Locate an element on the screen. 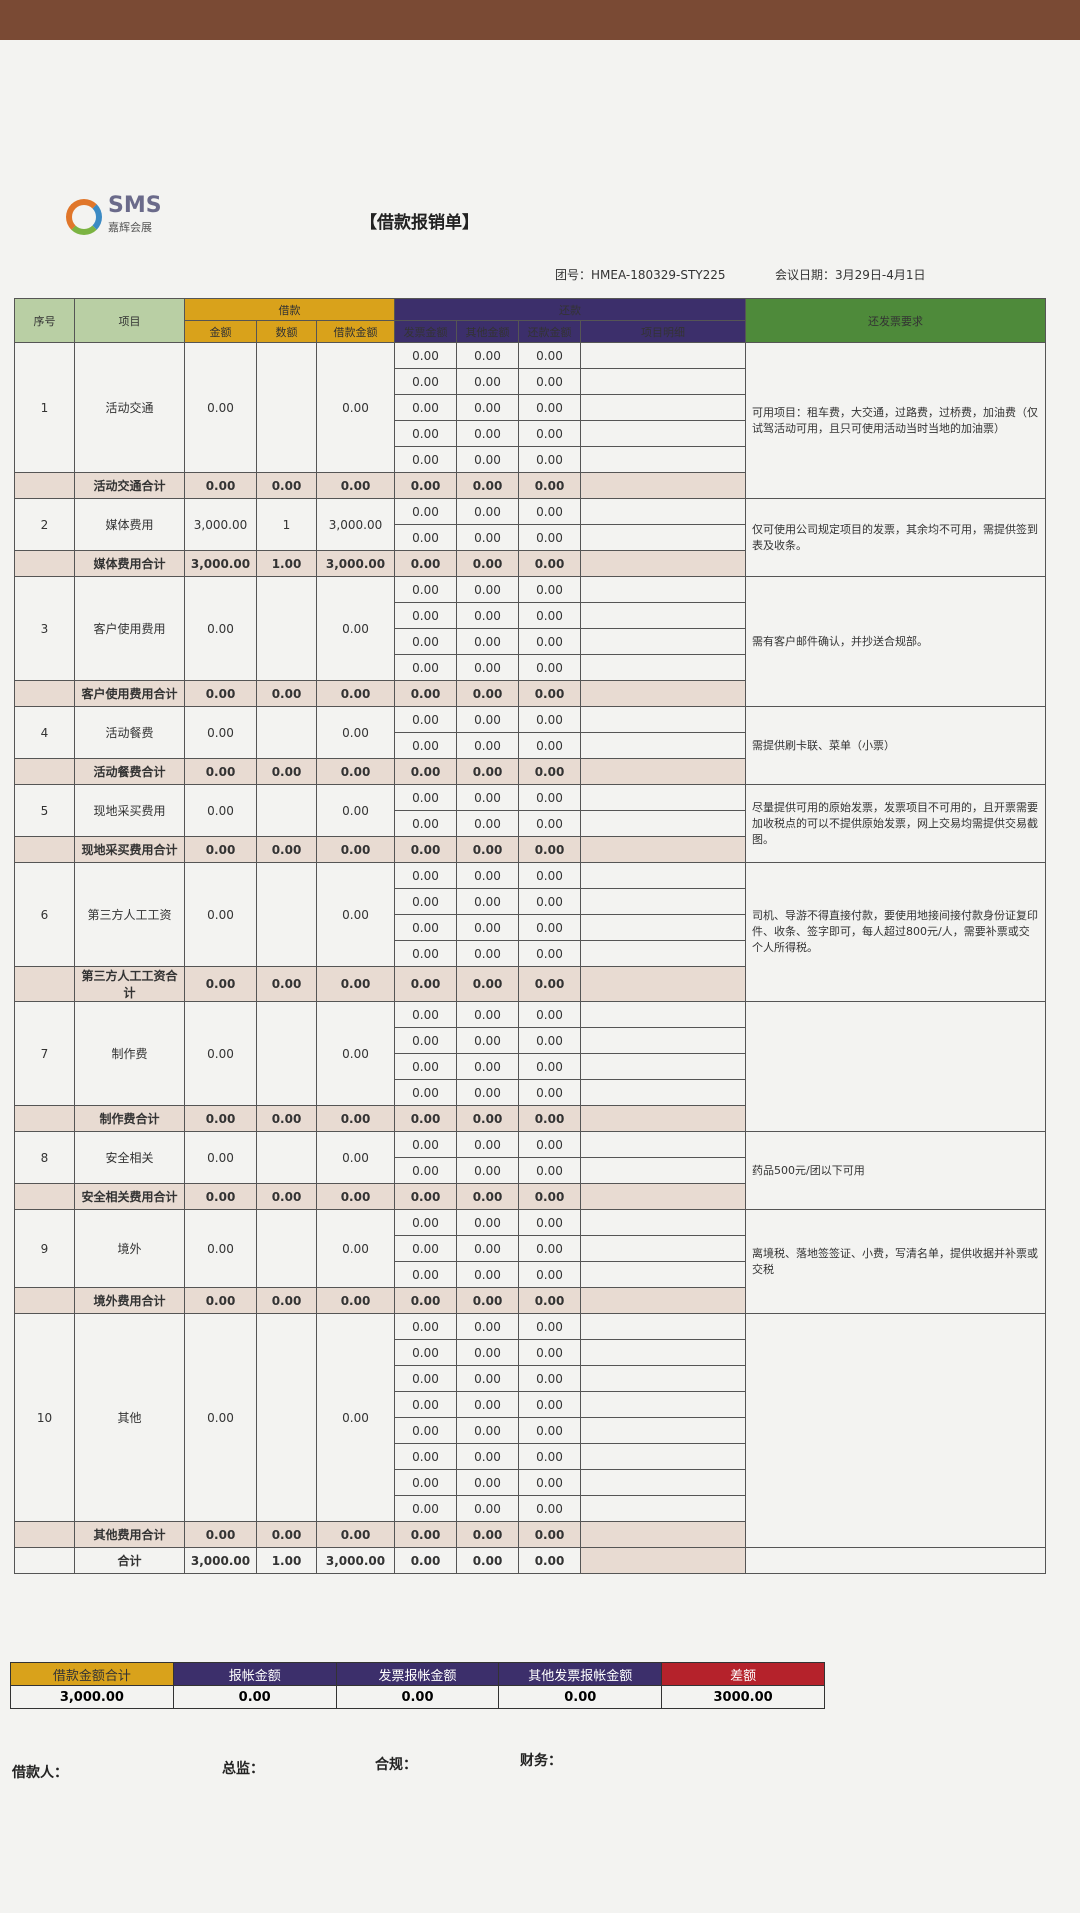 Image resolution: width=1080 pixels, height=1913 pixels. summary-header-cell: 差额 is located at coordinates (743, 1674).